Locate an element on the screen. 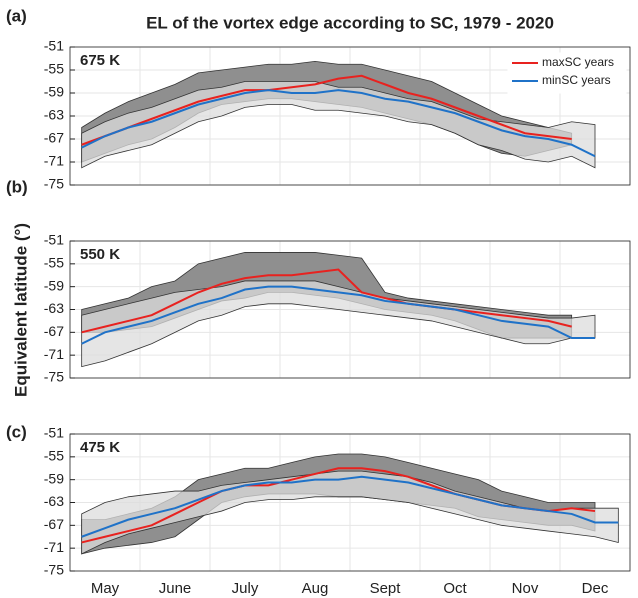 This screenshot has width=638, height=598. x-tick-label: June is located at coordinates (175, 588).